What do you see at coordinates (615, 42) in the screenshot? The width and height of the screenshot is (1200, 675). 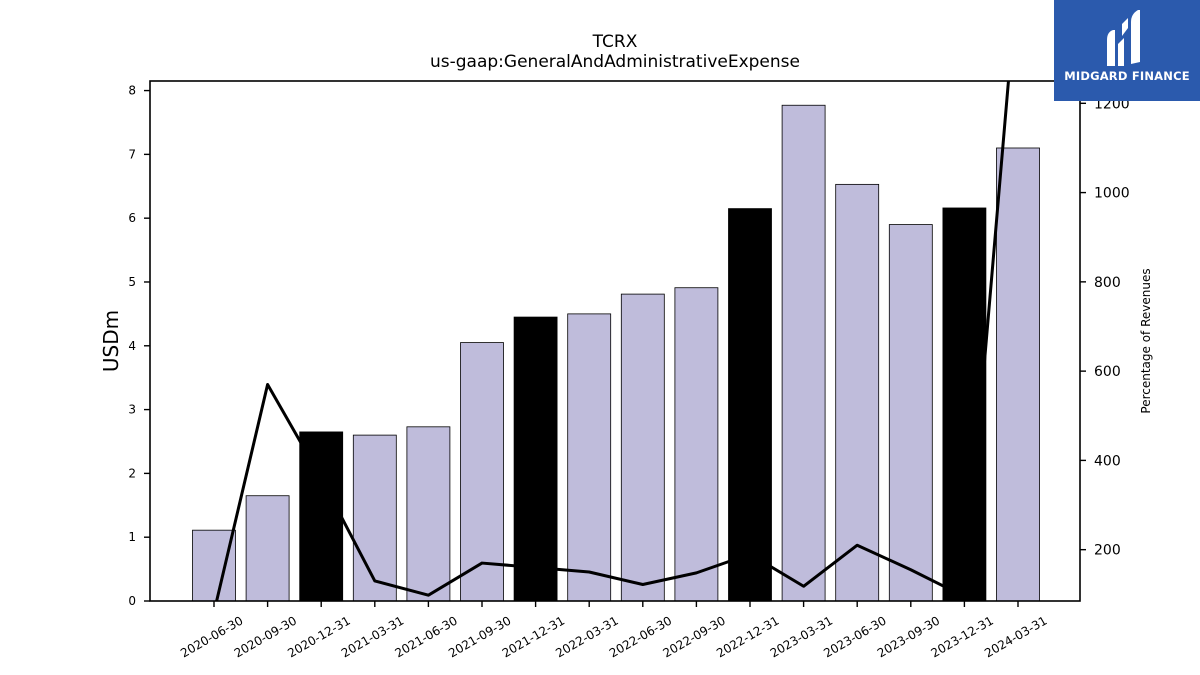 I see `chart-title: TCRX` at bounding box center [615, 42].